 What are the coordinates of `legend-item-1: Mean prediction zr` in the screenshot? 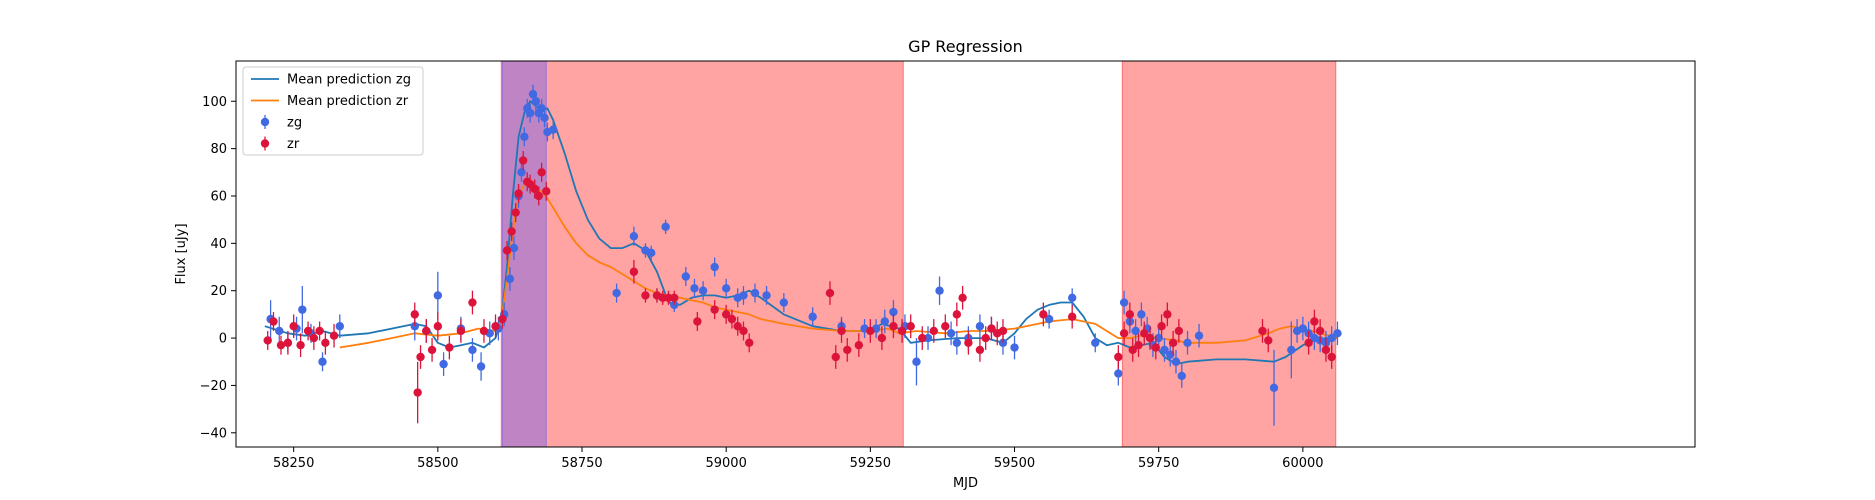 It's located at (330, 101).